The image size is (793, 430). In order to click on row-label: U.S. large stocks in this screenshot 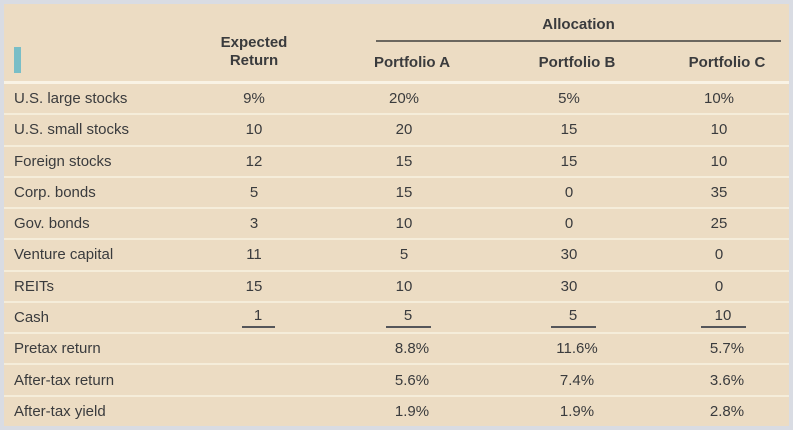, I will do `click(71, 99)`.